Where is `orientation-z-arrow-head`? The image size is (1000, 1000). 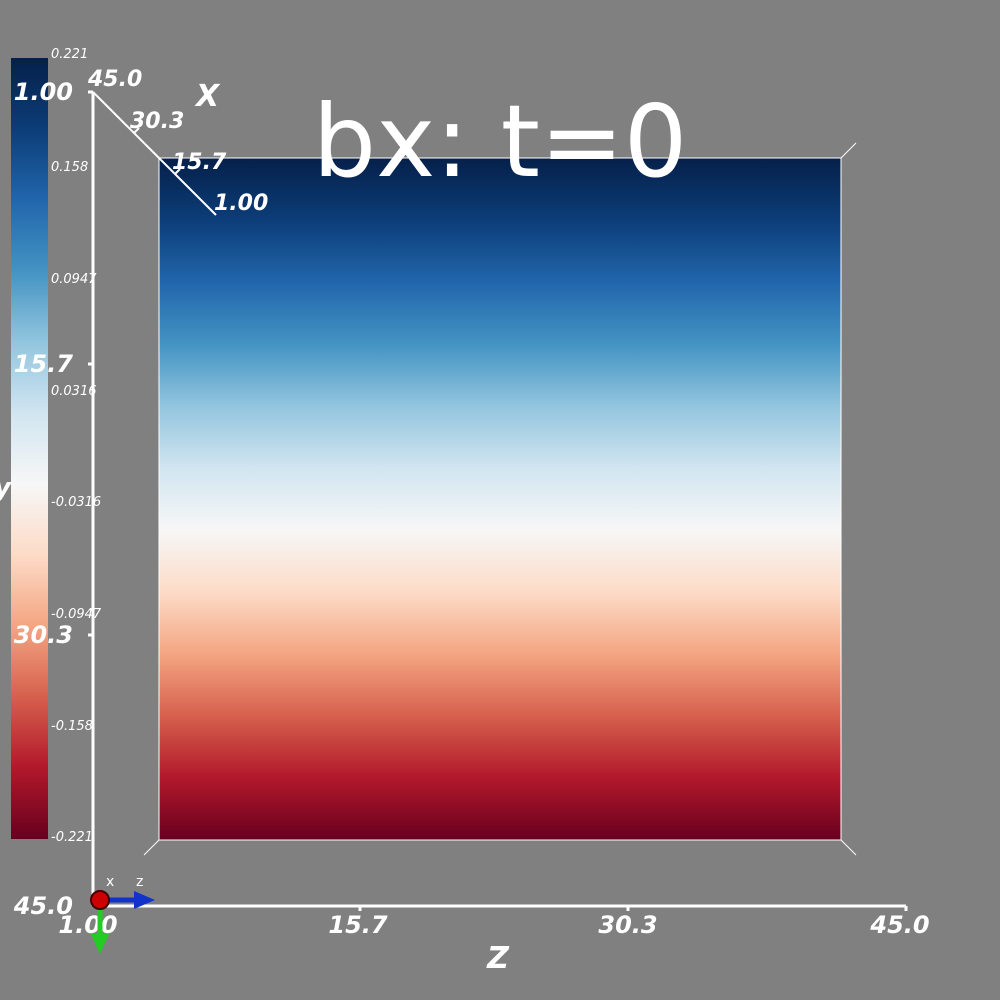 orientation-z-arrow-head is located at coordinates (144, 900).